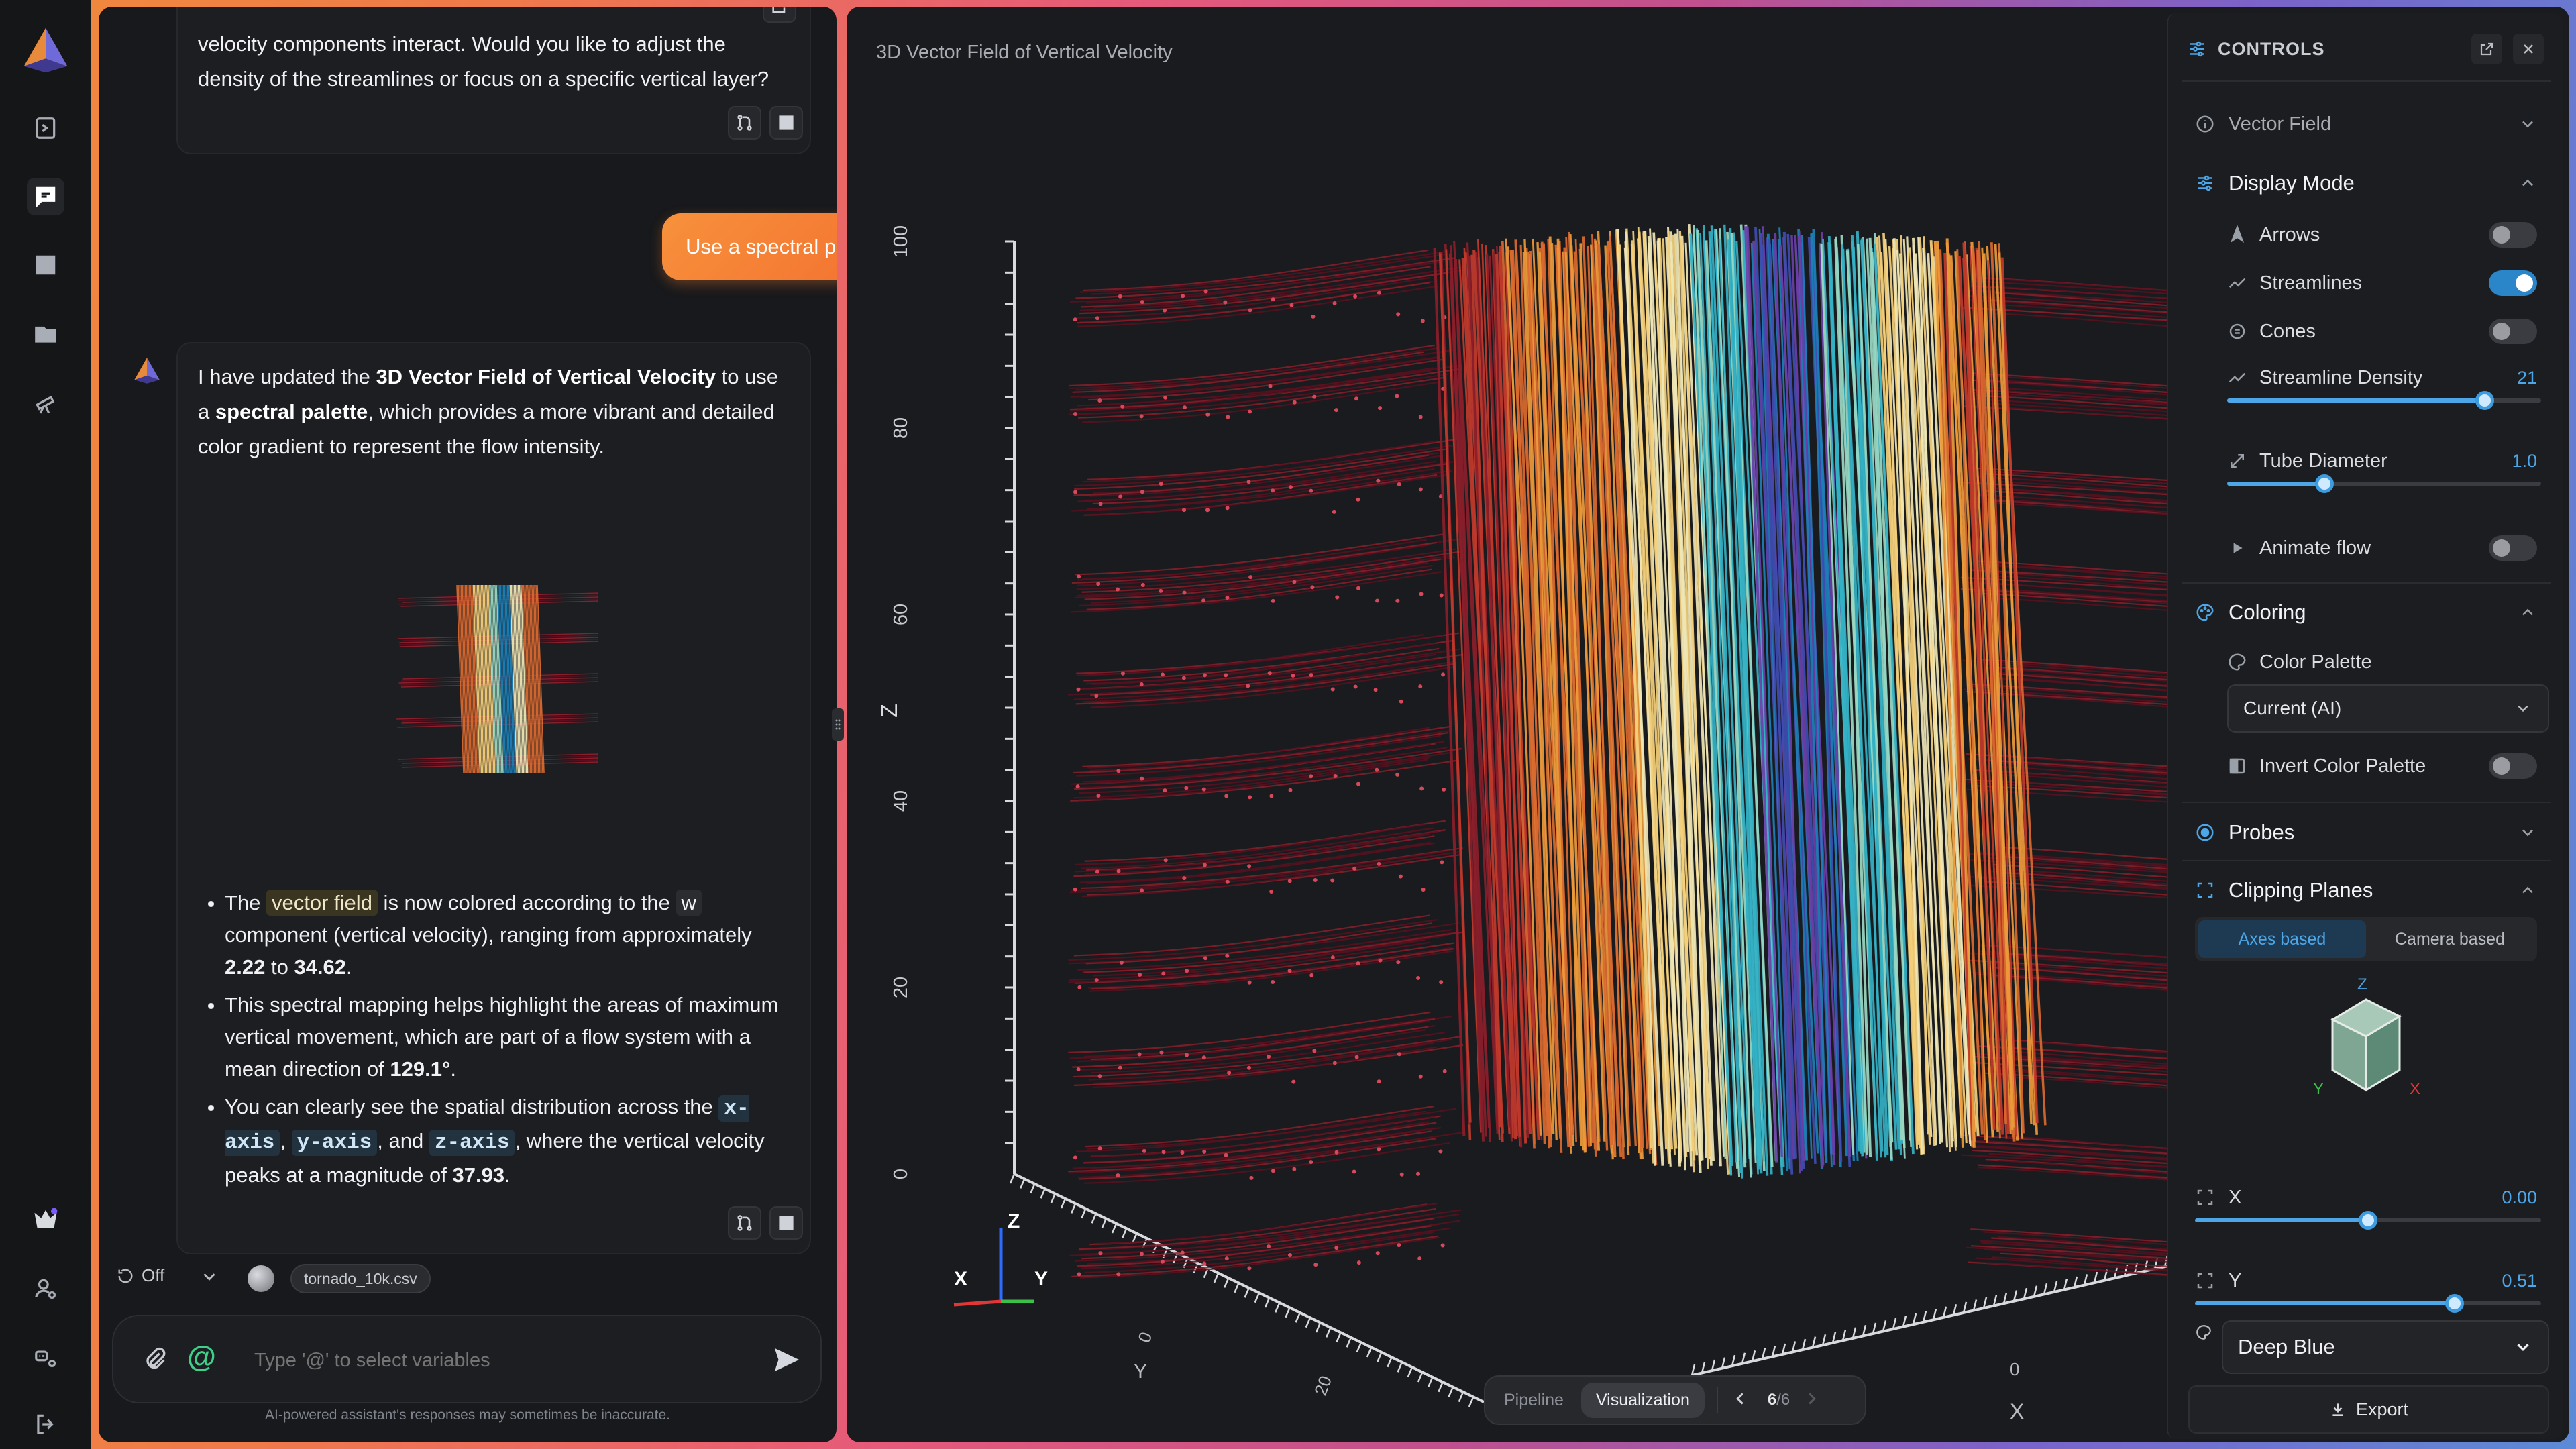 The width and height of the screenshot is (2576, 1449). I want to click on clip-y-knob, so click(2454, 1303).